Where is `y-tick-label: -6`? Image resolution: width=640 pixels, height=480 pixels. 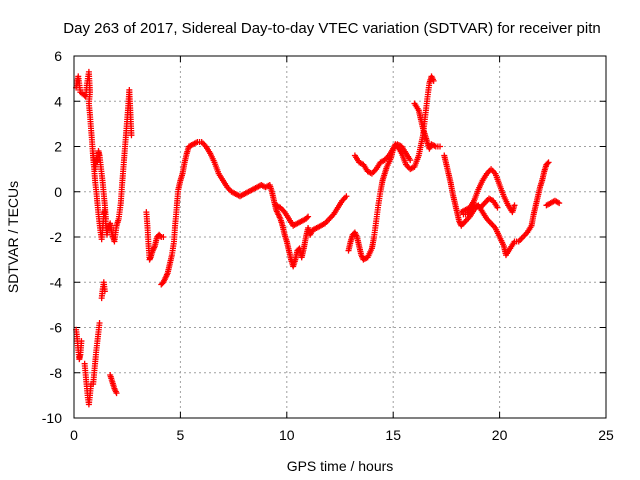 y-tick-label: -6 is located at coordinates (56, 328).